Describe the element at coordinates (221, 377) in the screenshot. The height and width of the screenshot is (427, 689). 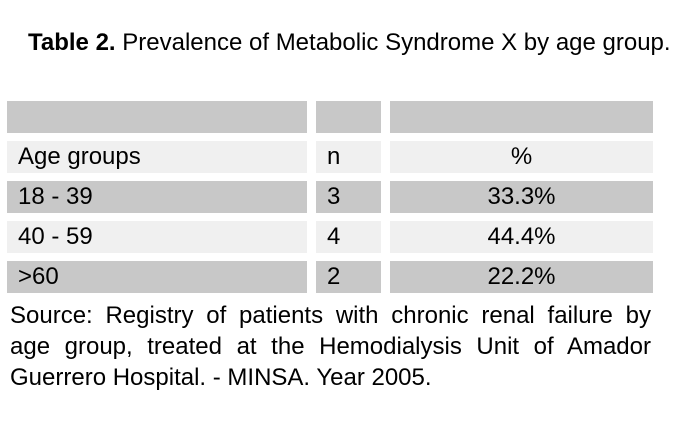
I see `source-note-line: Guerrero Hospital. - MINSA. Year 2005.` at that location.